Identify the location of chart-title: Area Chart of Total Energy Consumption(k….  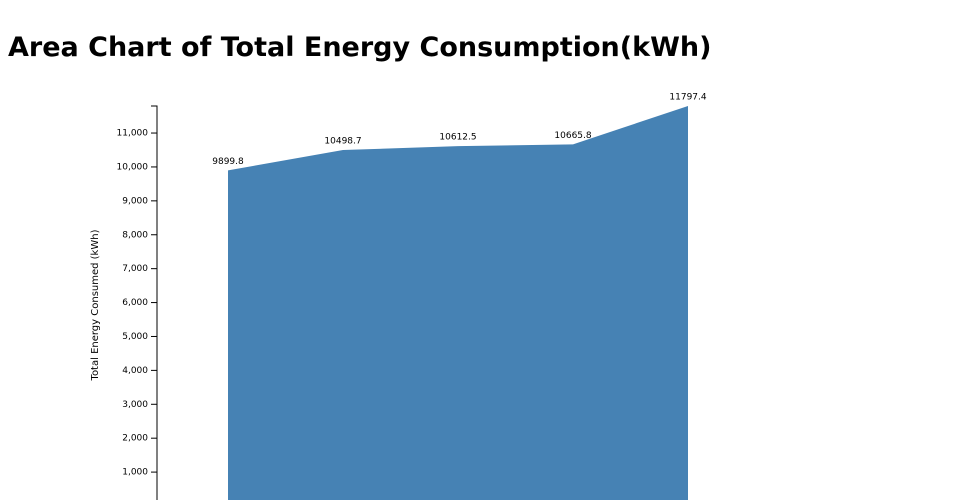
(359, 47).